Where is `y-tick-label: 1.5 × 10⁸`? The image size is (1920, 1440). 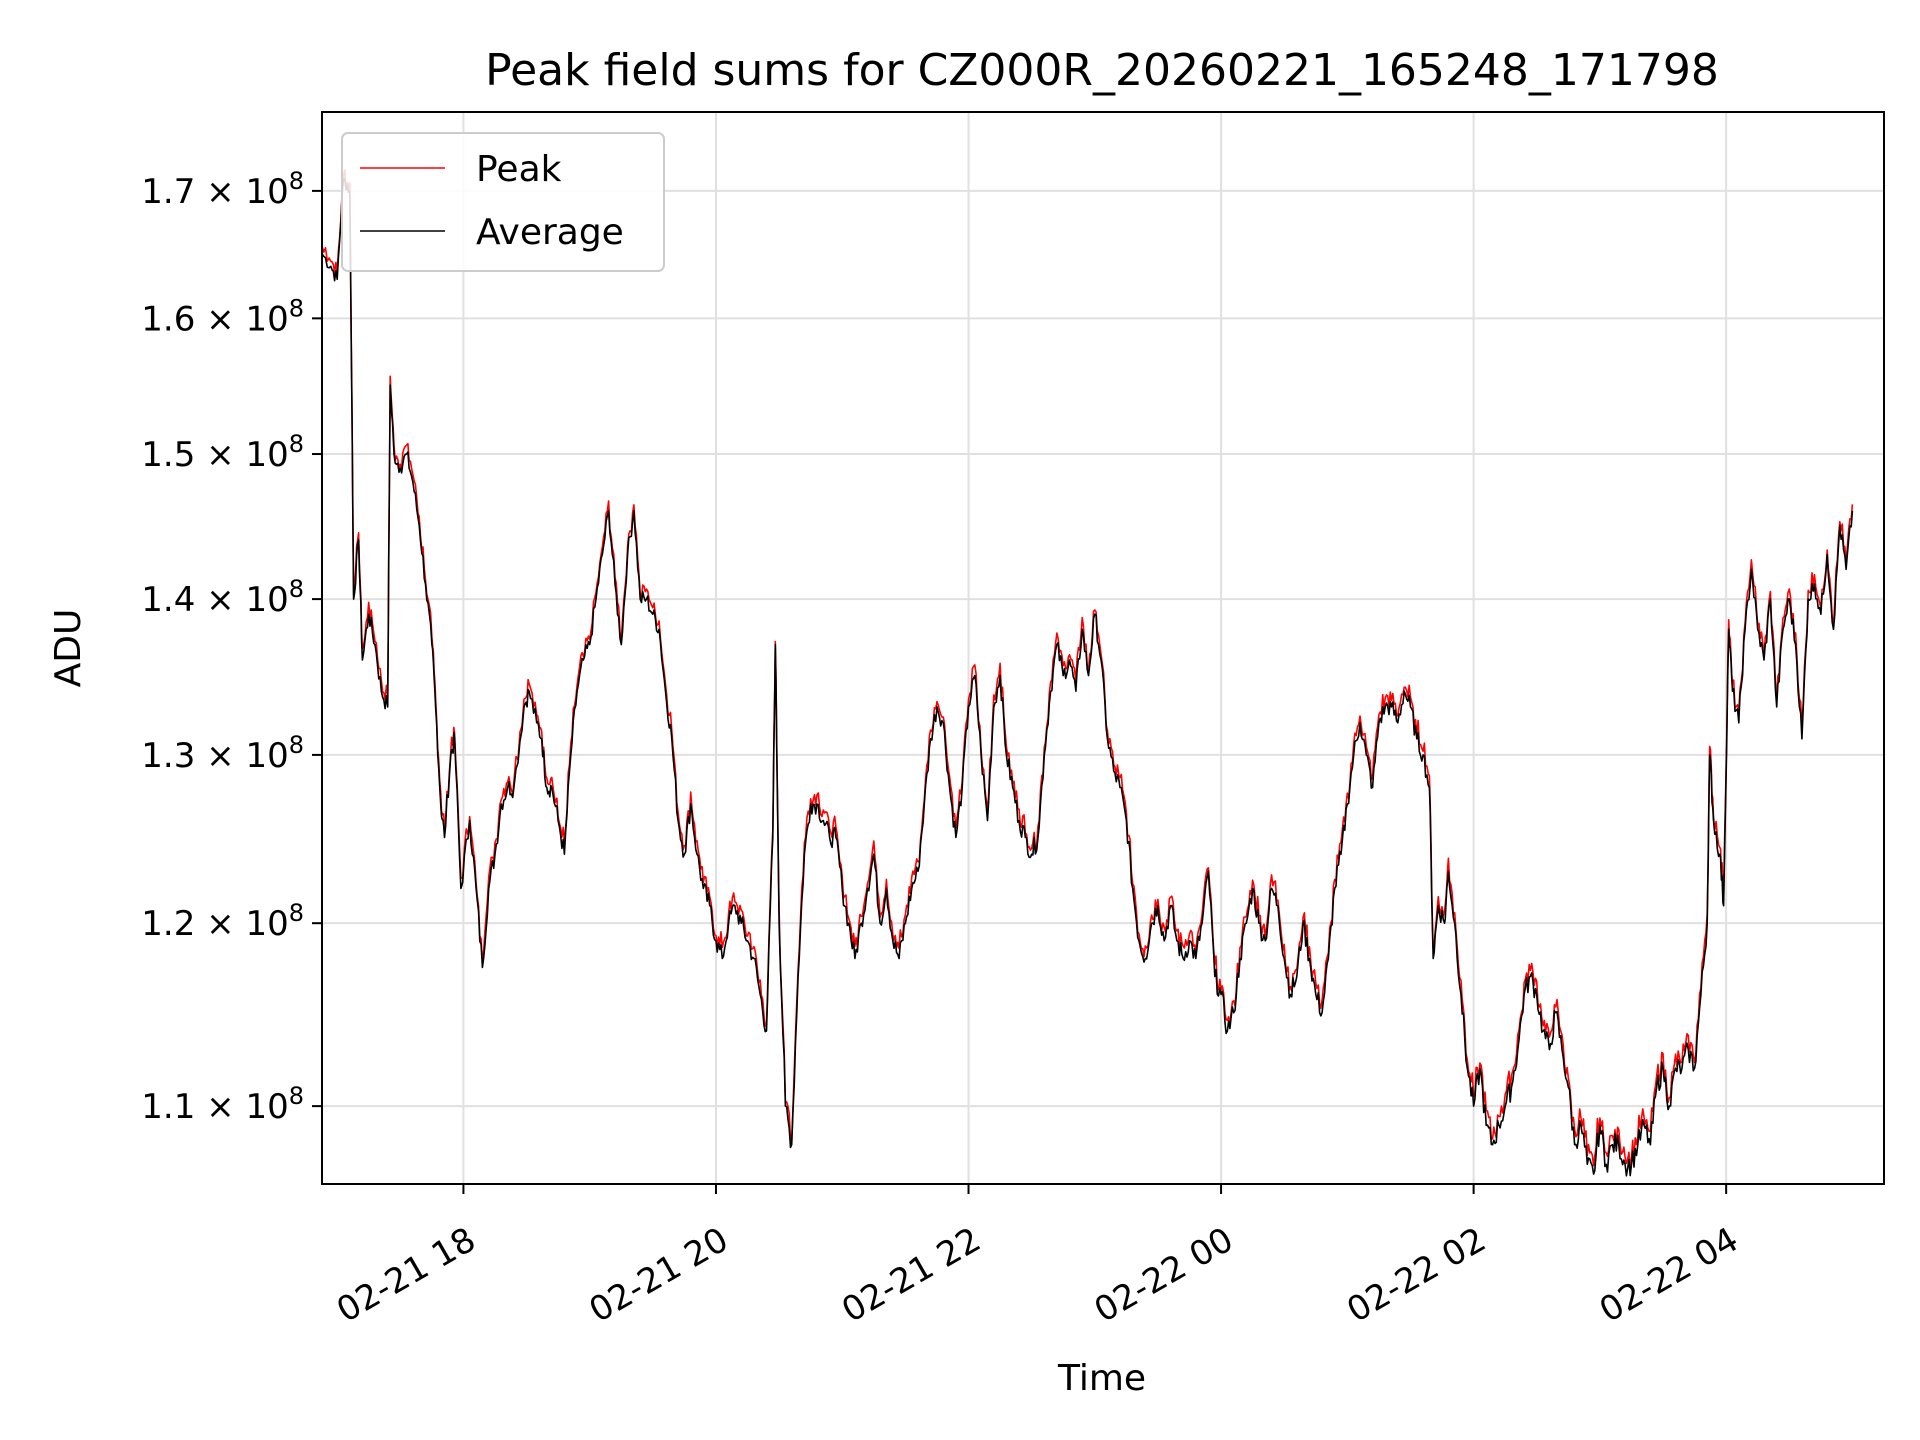 y-tick-label: 1.5 × 10⁸ is located at coordinates (222, 452).